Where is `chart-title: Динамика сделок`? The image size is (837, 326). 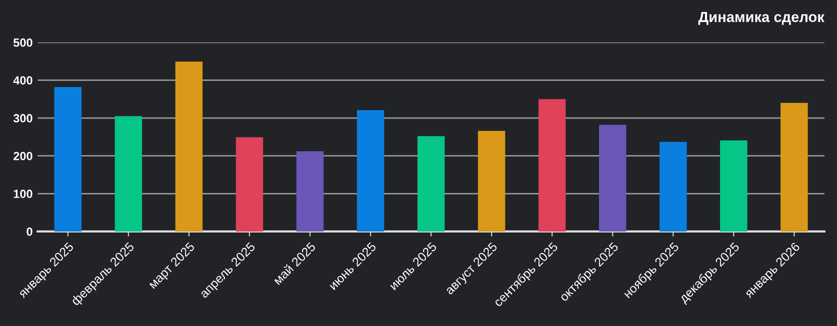
chart-title: Динамика сделок is located at coordinates (761, 18).